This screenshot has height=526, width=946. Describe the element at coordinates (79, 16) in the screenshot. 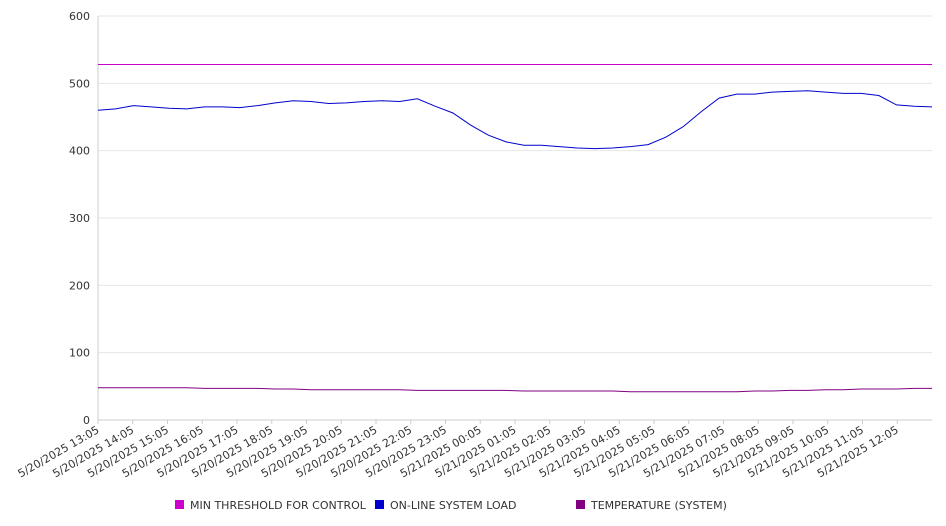

I see `y-tick-label: 600` at that location.